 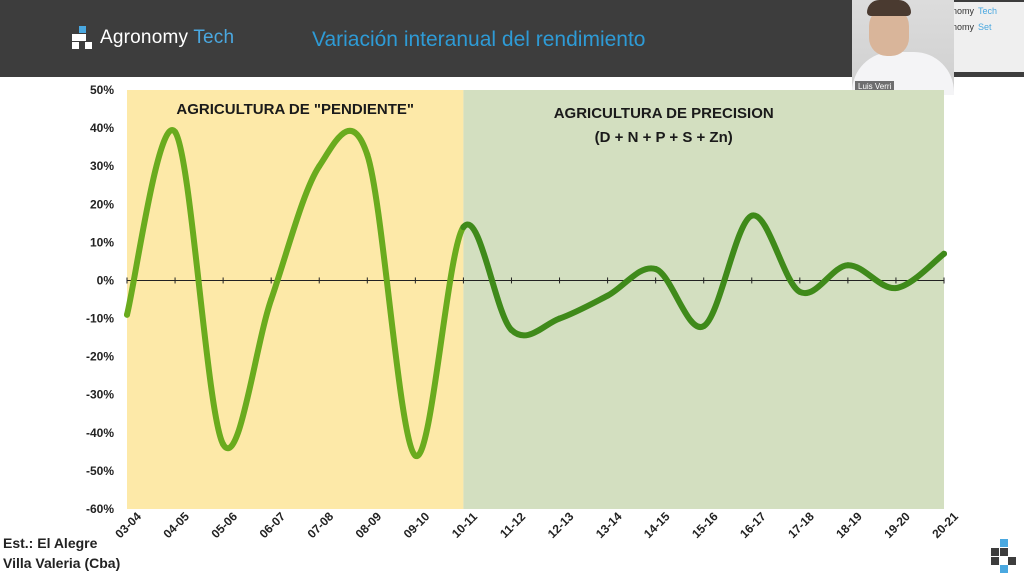 What do you see at coordinates (903, 47) in the screenshot?
I see `webcam-video: Luis Verri` at bounding box center [903, 47].